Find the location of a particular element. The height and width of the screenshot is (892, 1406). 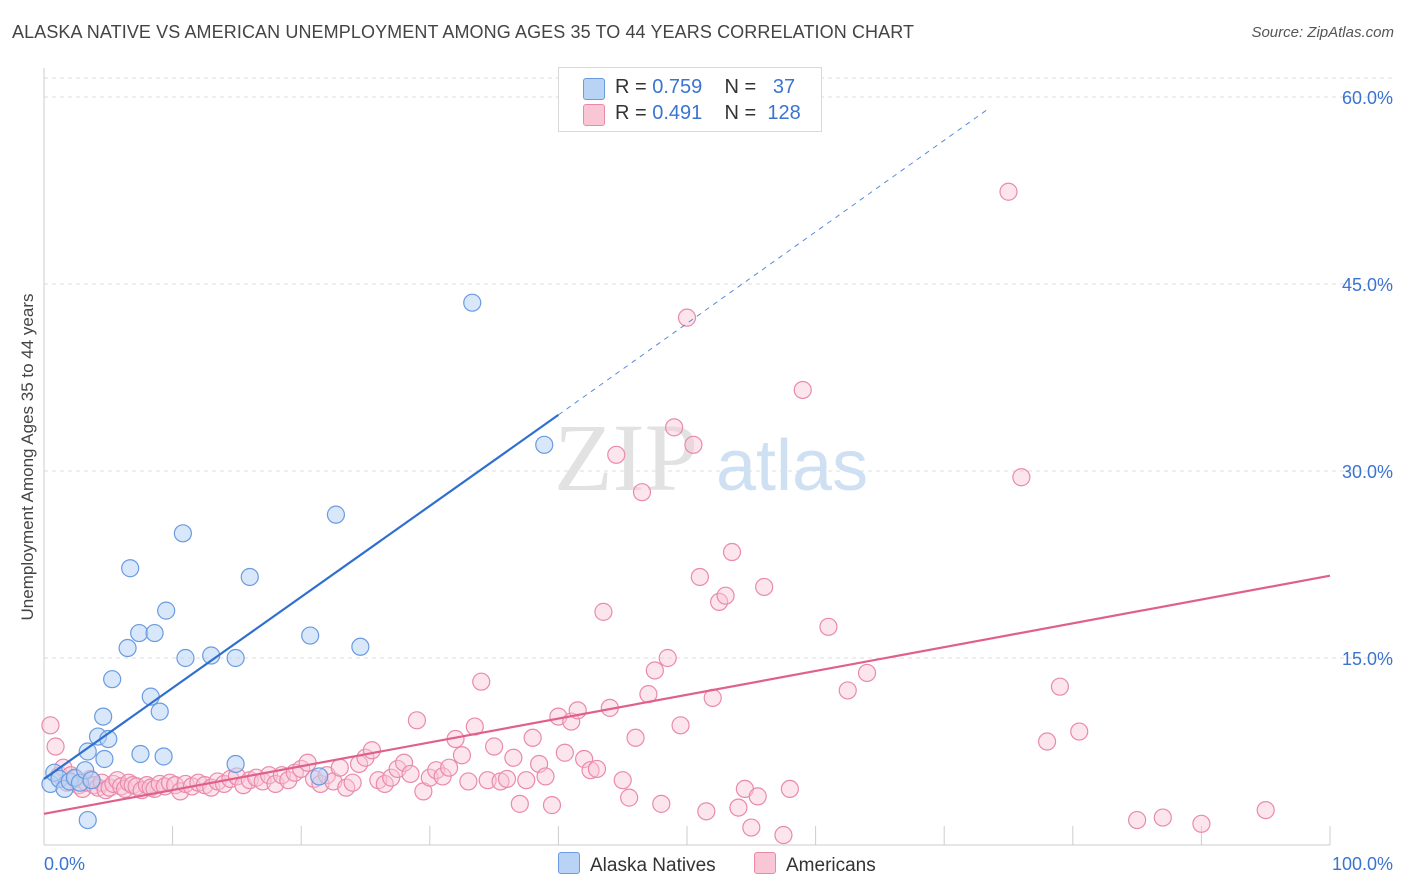

legend-swatch-alaska-natives is located at coordinates (594, 89).